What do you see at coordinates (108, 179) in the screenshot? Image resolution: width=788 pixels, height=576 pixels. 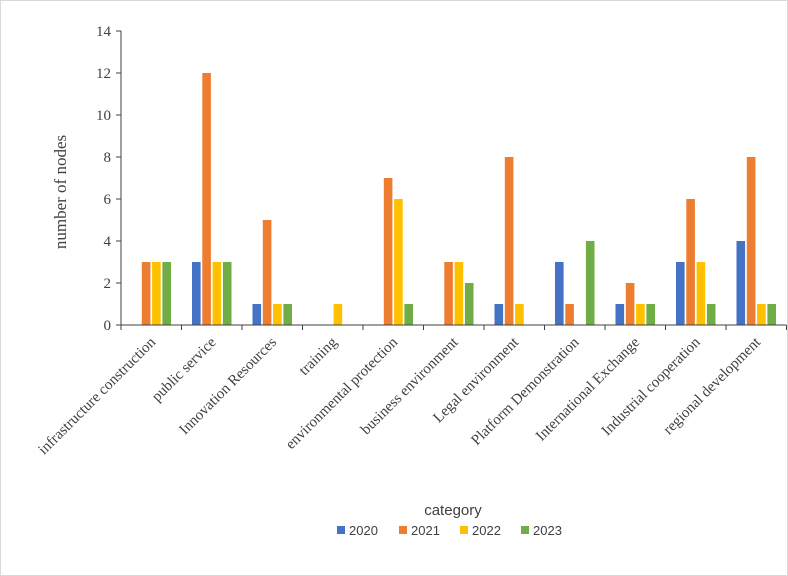 I see `y-axis-ticks: 0 2 4 6 8 10 12 14` at bounding box center [108, 179].